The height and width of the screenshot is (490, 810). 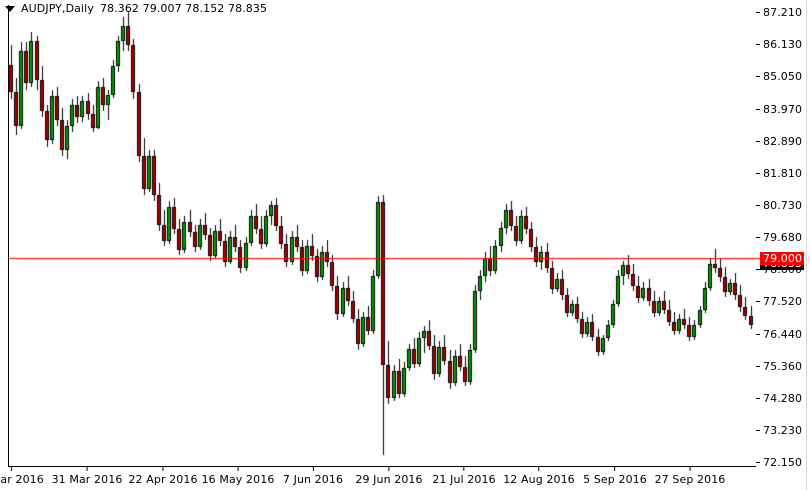 What do you see at coordinates (615, 479) in the screenshot?
I see `date-tick-label: 5 Sep 2016` at bounding box center [615, 479].